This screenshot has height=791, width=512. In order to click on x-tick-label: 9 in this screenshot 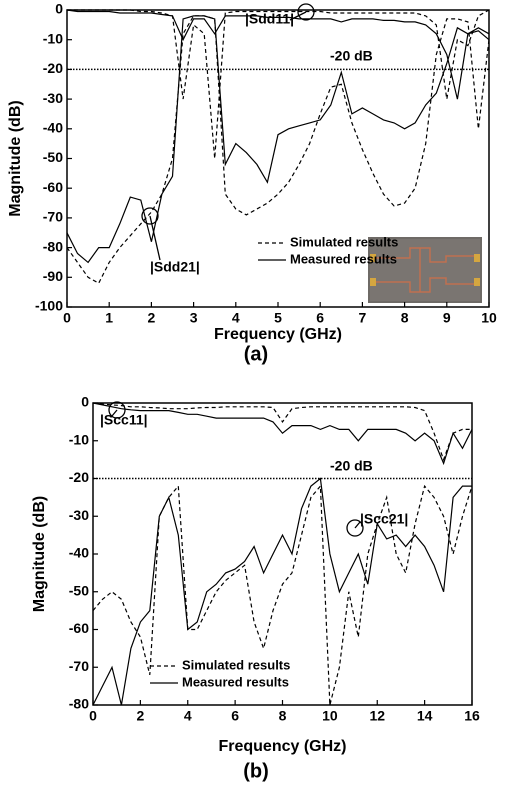, I will do `click(447, 318)`.